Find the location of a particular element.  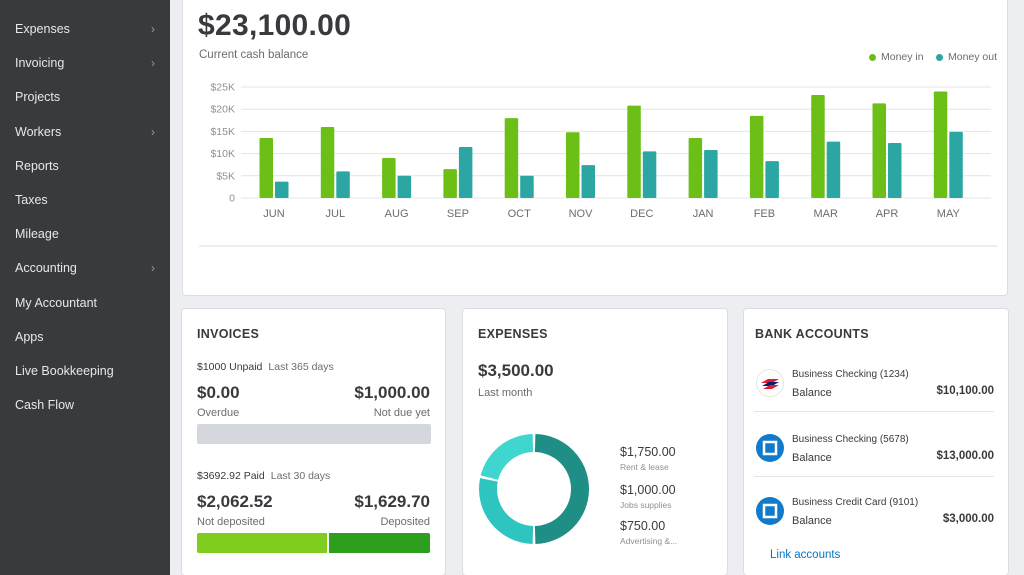

sidebar-item-expenses: Expenses › is located at coordinates (85, 29).